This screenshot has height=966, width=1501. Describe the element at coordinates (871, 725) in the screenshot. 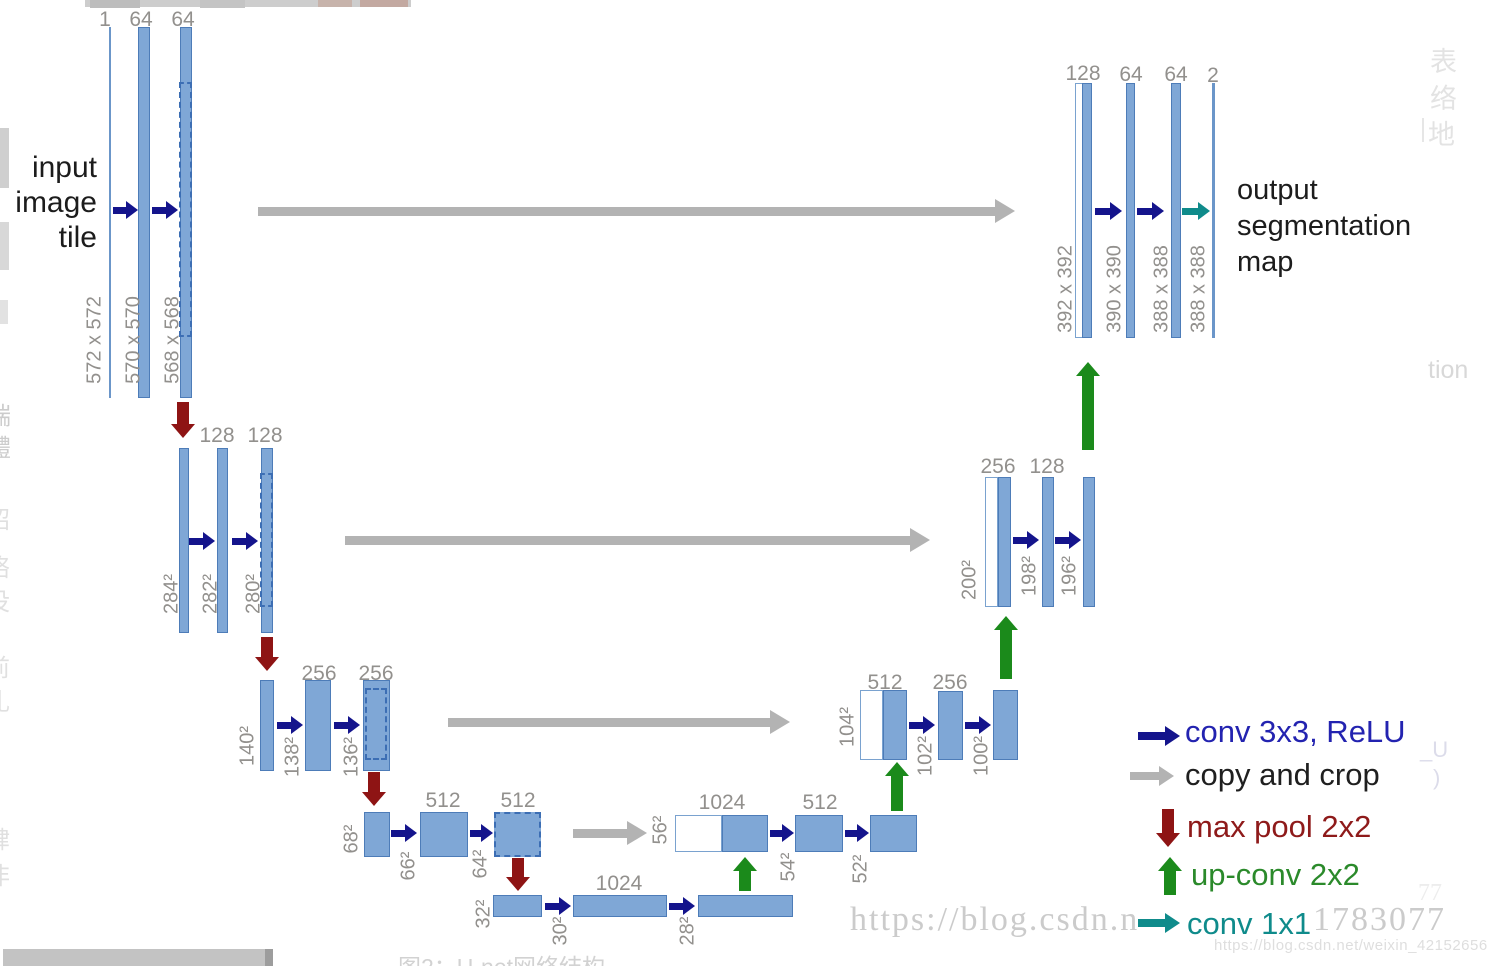

I see `dec3-copied-featuremap-bar` at that location.